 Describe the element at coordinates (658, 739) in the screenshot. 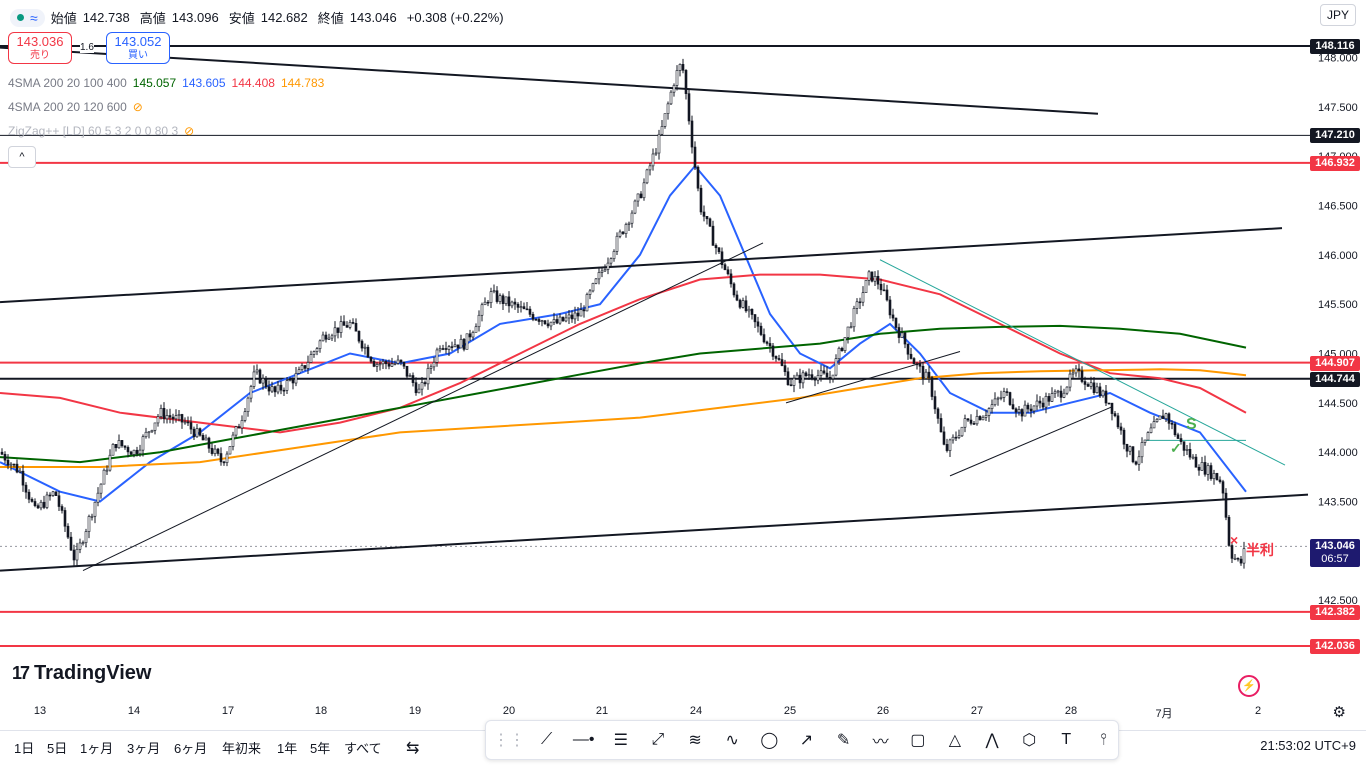

I see `fib-tool-icon: ⤢` at that location.